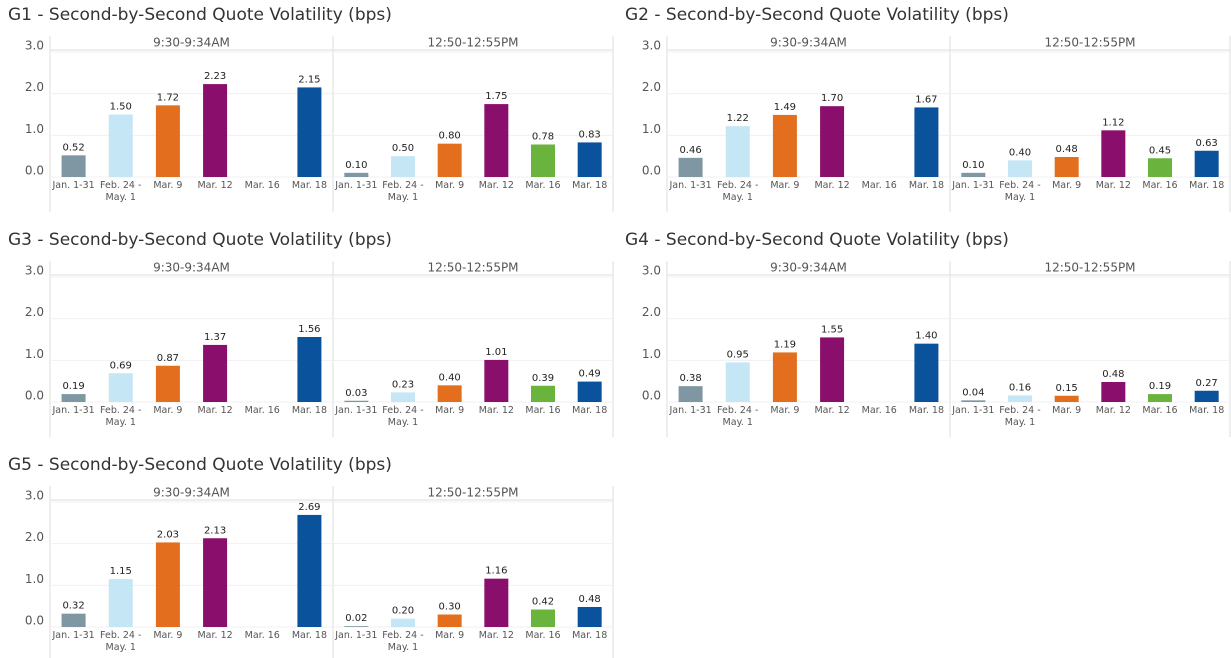  Describe the element at coordinates (651, 87) in the screenshot. I see `y-tick-label: 2.0` at that location.